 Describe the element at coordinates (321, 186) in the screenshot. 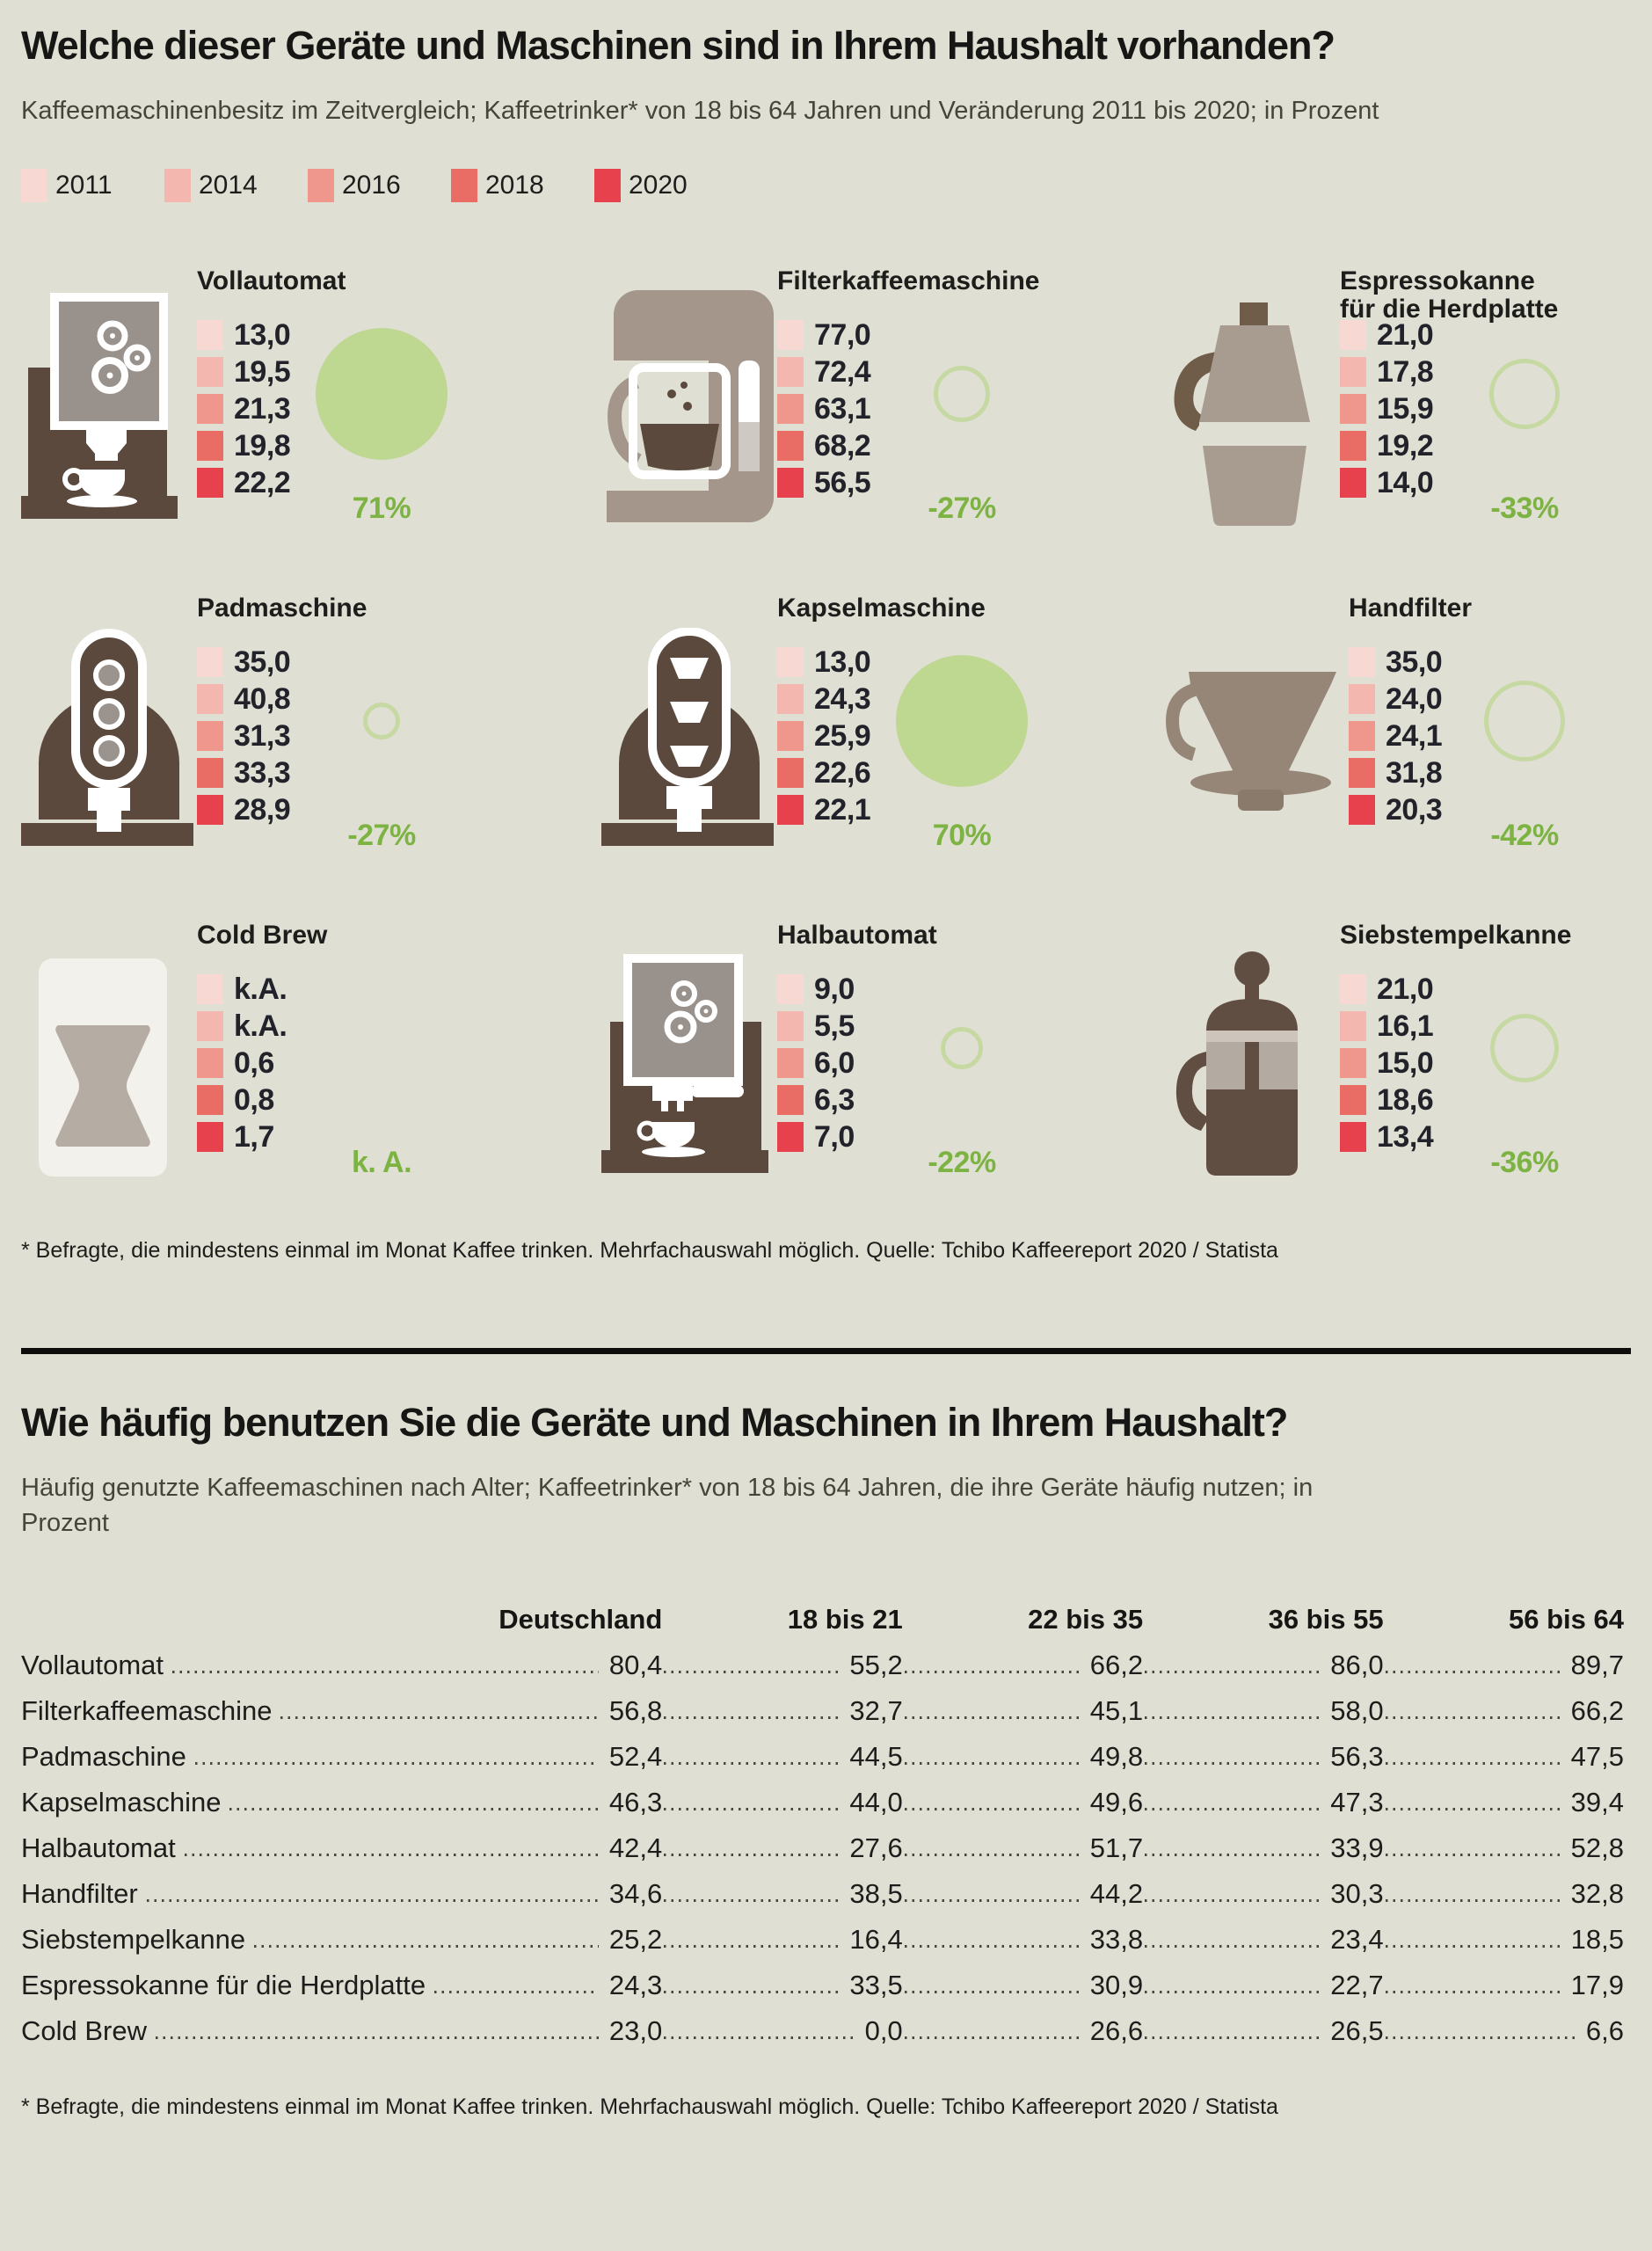

I see `legend-swatch-2016` at that location.